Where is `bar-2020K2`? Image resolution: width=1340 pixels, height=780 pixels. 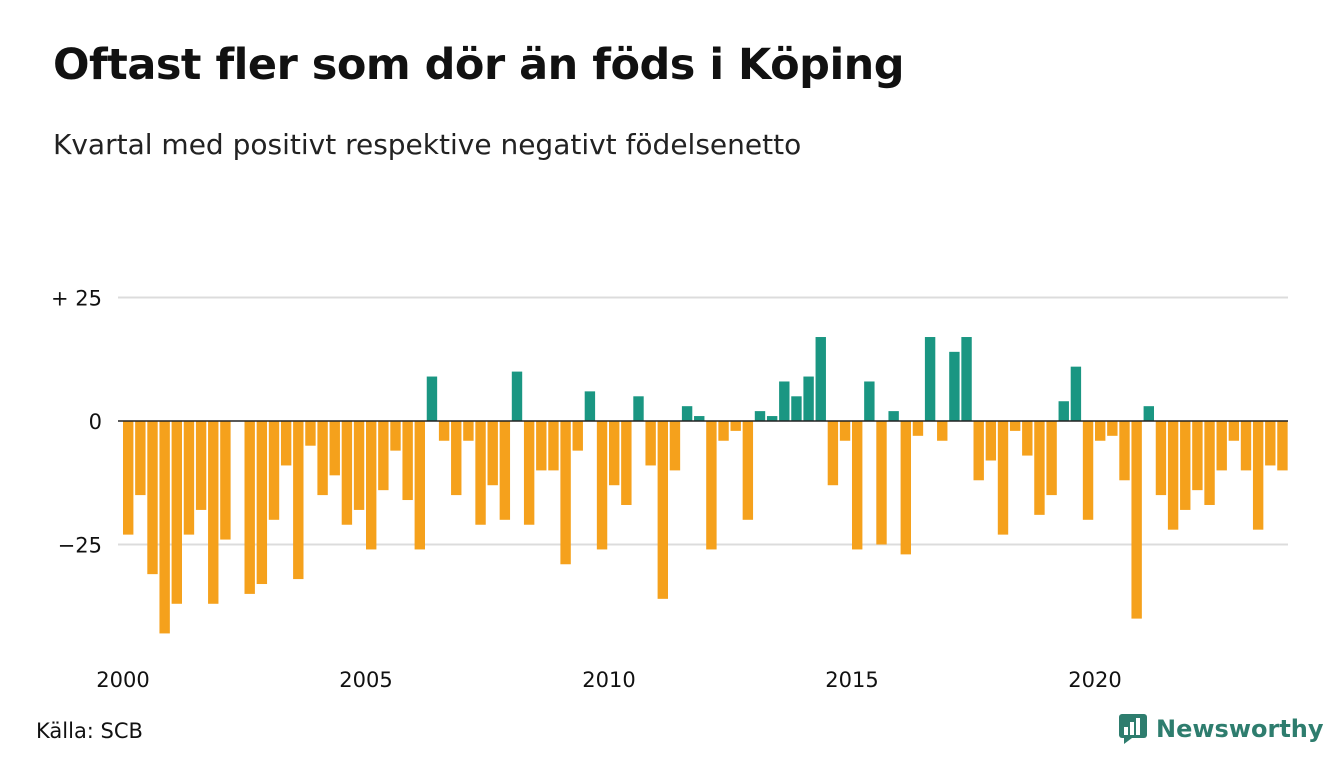
bar-2020K2 is located at coordinates (1112, 428).